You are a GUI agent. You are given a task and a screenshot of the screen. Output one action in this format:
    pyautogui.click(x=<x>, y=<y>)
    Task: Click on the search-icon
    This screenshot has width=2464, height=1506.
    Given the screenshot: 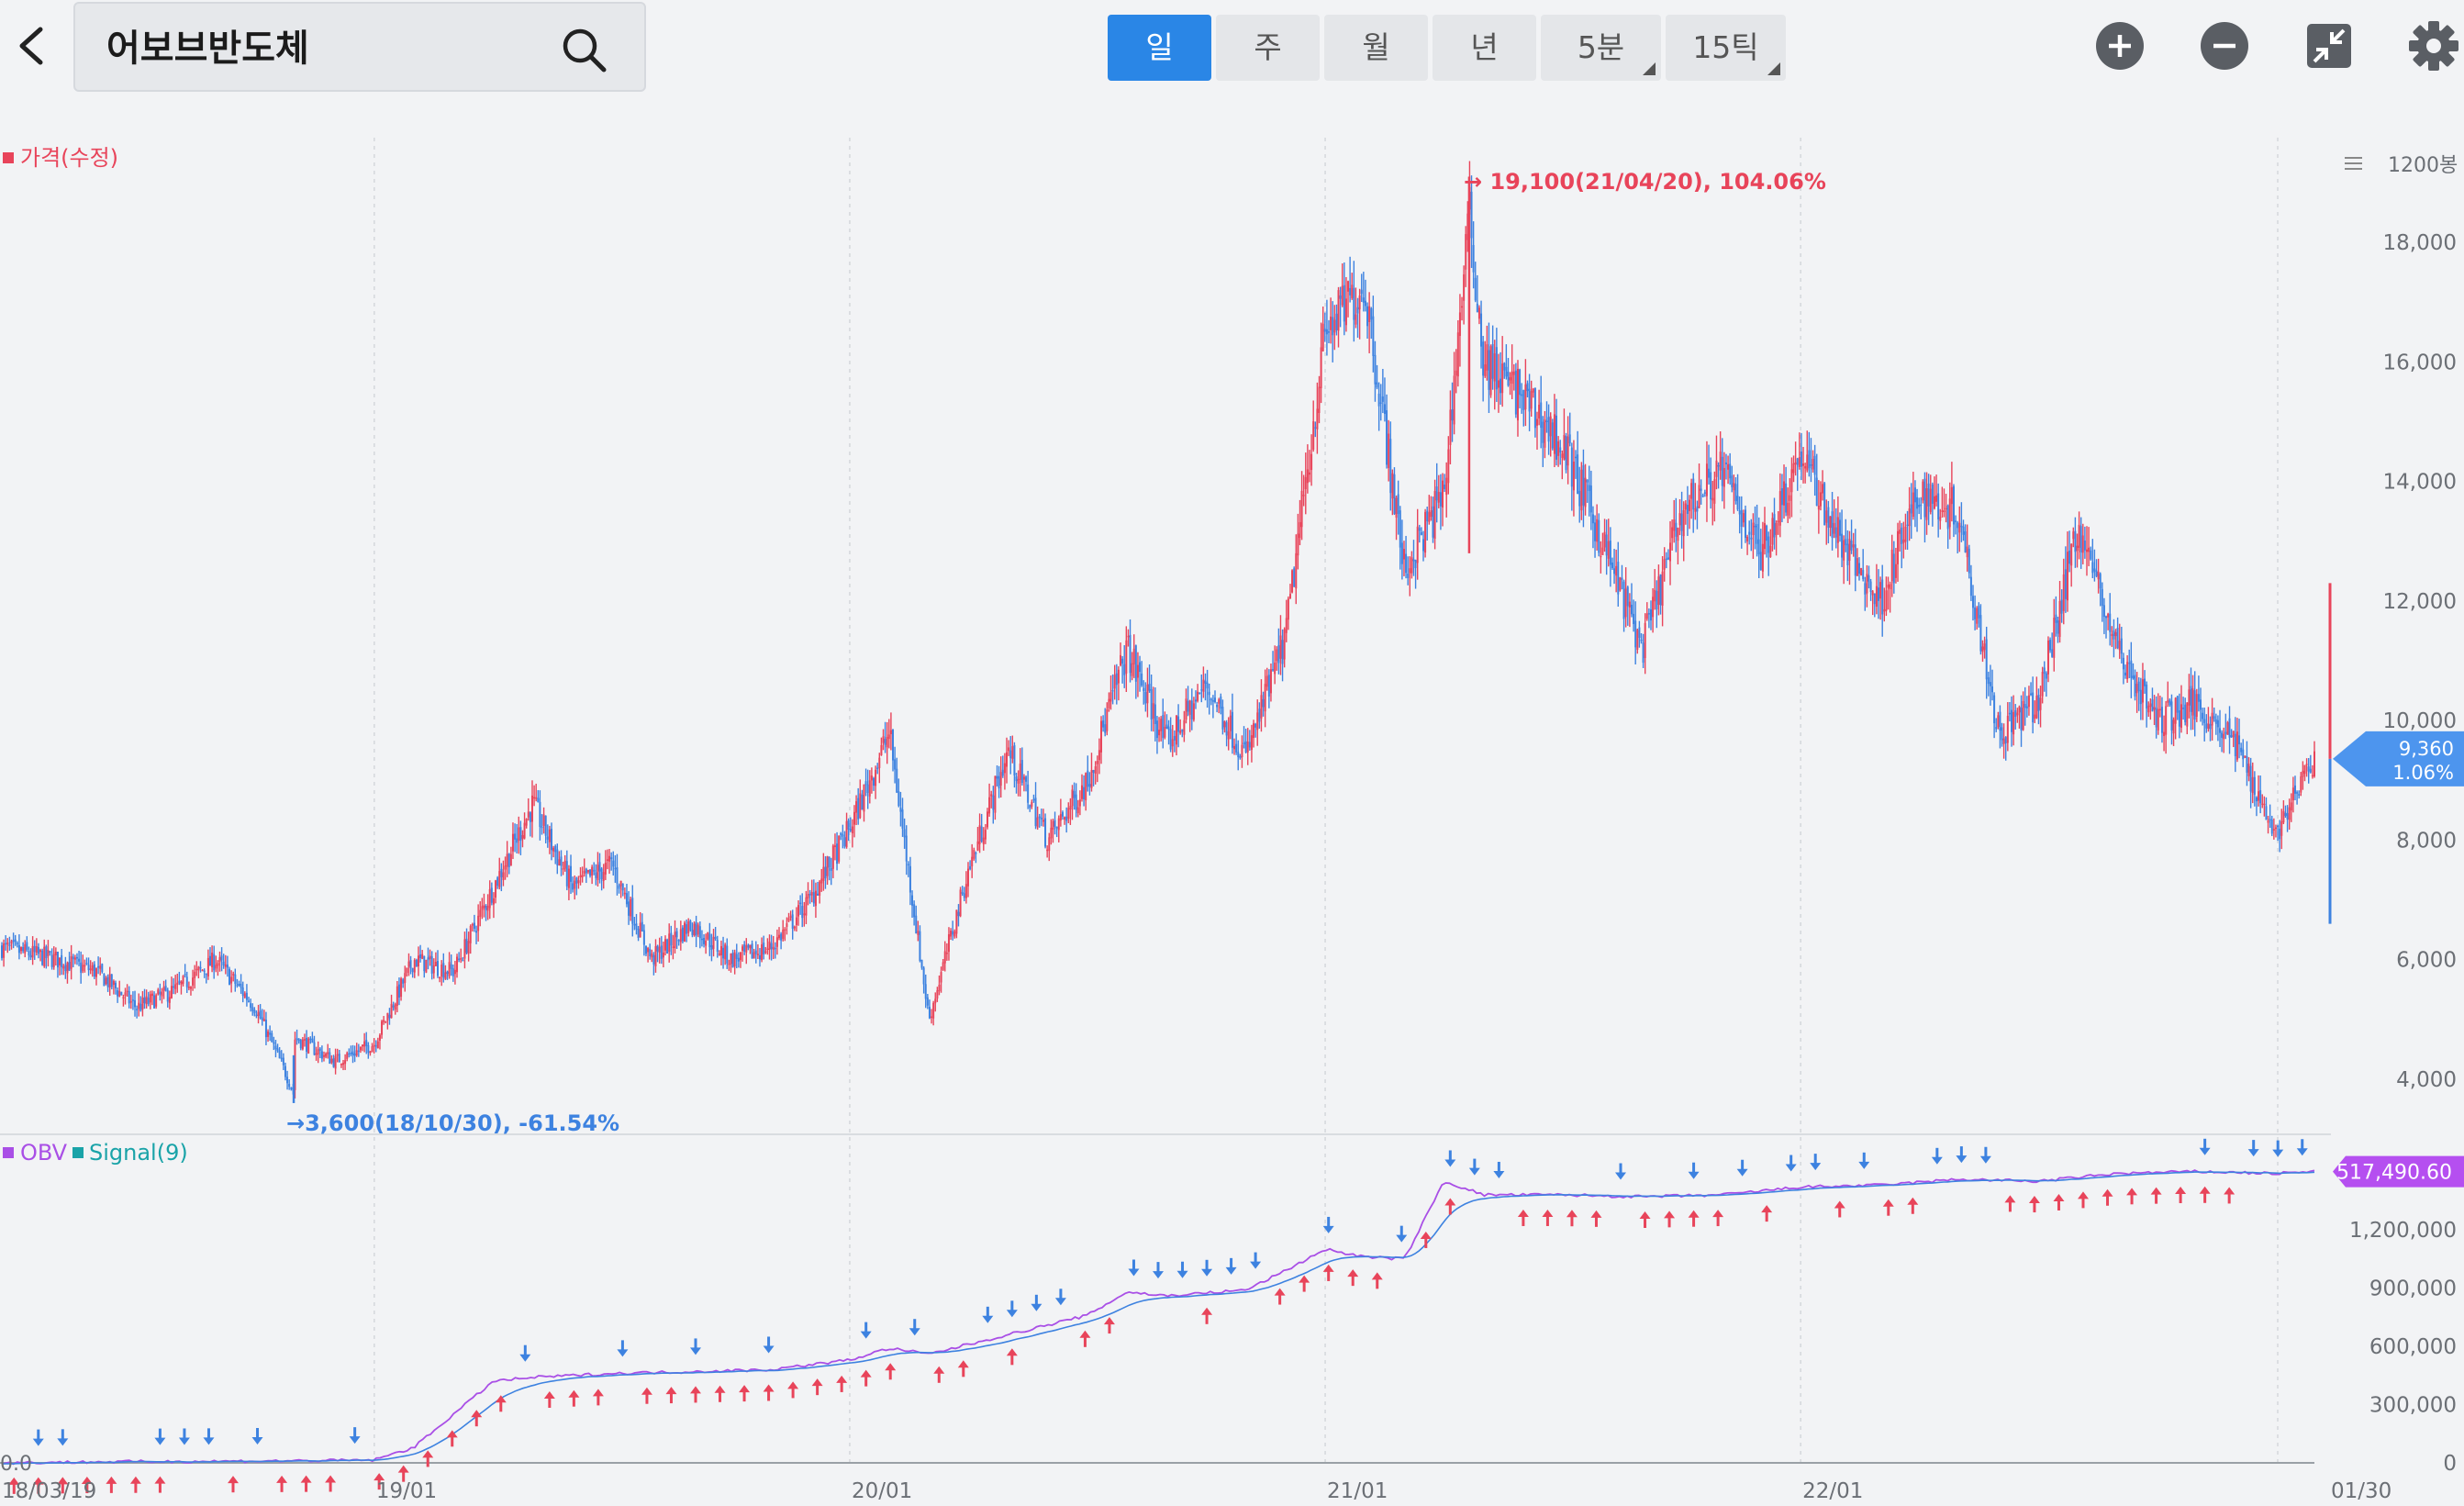 What is the action you would take?
    pyautogui.click(x=584, y=49)
    